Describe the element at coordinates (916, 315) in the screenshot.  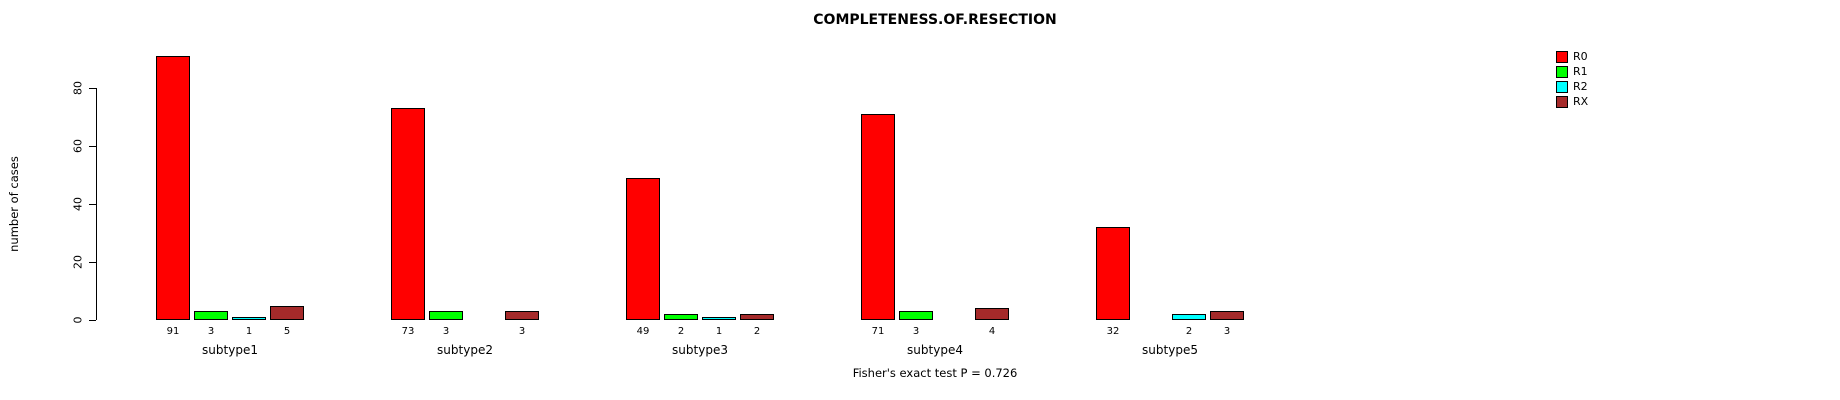
I see `bar-r1-subtype4` at that location.